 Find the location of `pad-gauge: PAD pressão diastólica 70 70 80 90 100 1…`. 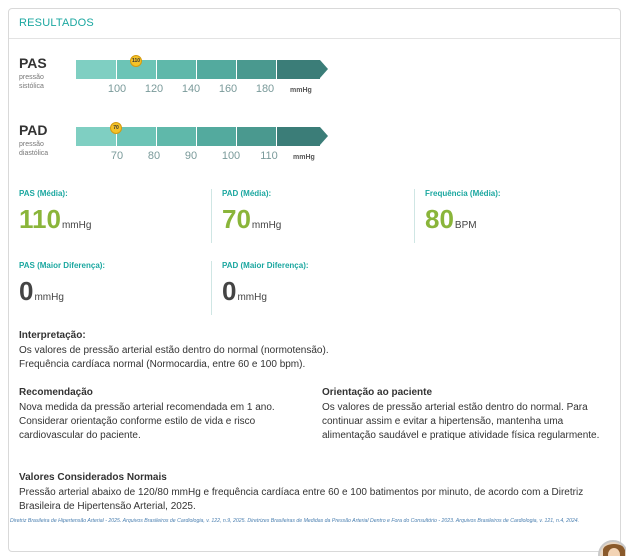

pad-gauge: PAD pressão diastólica 70 70 80 90 100 1… is located at coordinates (179, 148).